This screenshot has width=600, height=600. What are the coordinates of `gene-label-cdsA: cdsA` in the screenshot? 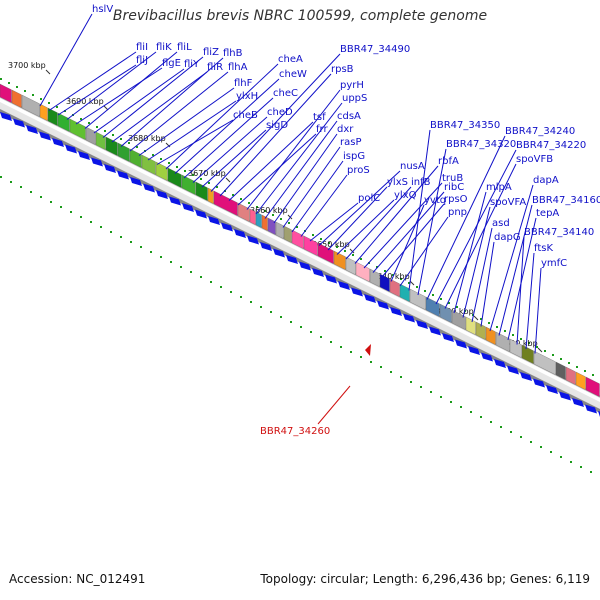 It's located at (349, 116).